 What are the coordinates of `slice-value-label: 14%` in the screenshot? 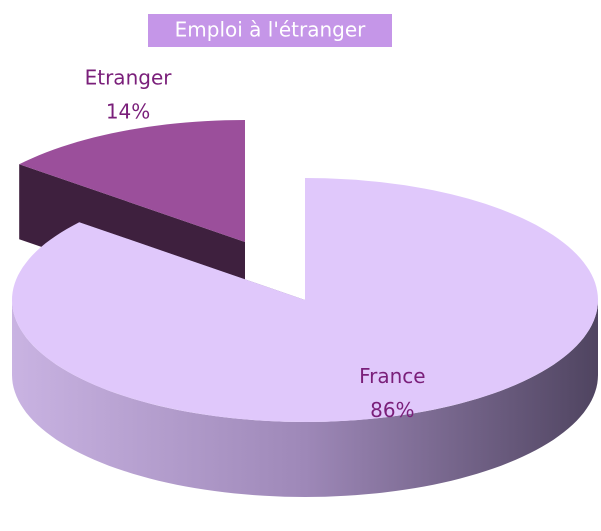 It's located at (128, 112).